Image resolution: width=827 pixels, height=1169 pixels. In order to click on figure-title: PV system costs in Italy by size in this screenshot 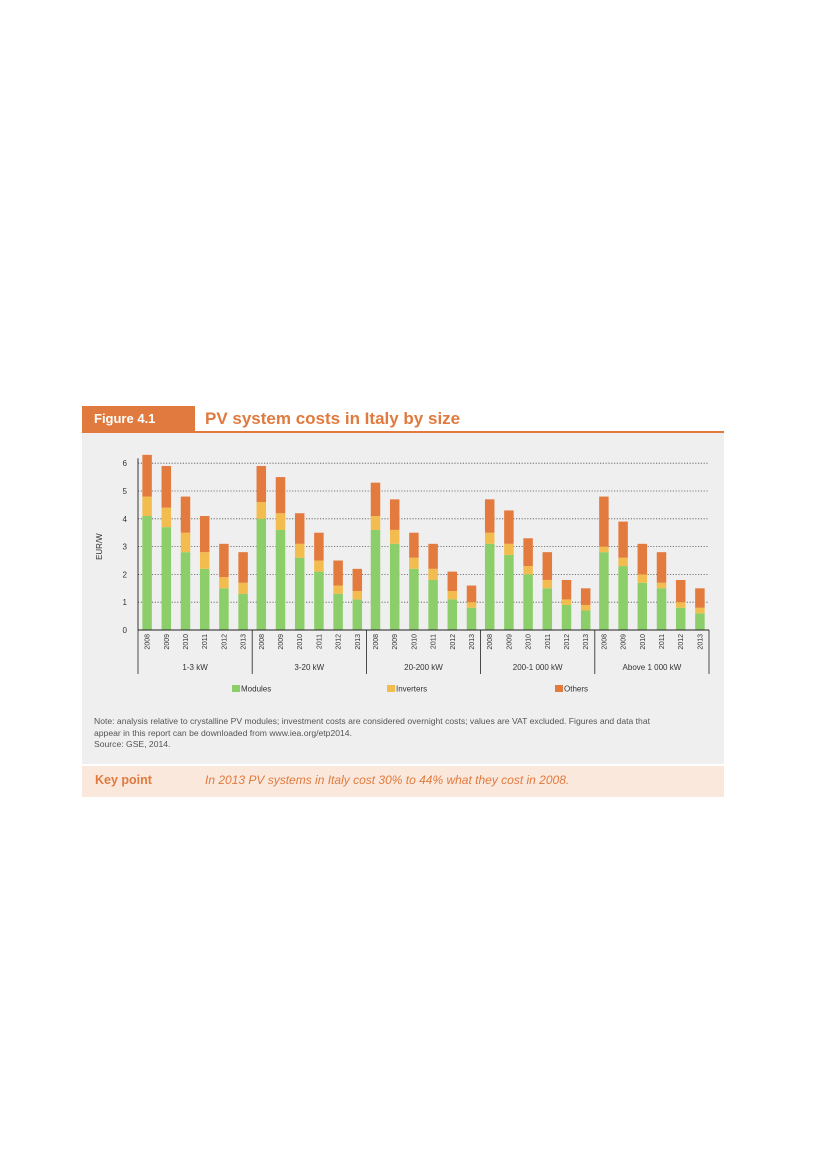, I will do `click(333, 418)`.